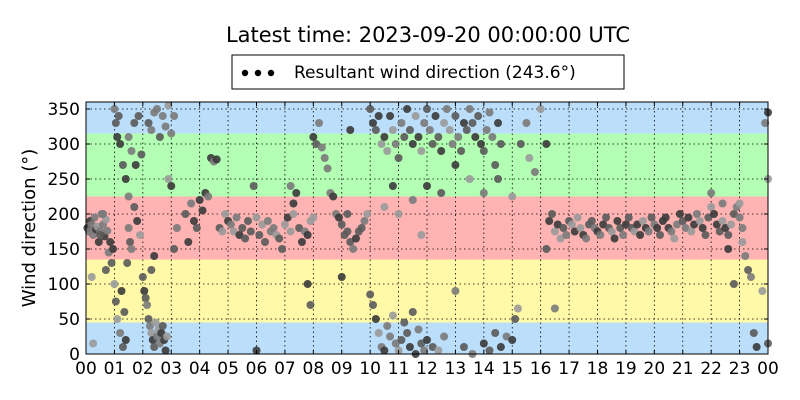 Image resolution: width=800 pixels, height=400 pixels. Describe the element at coordinates (64, 110) in the screenshot. I see `y-tick-label: 350` at that location.